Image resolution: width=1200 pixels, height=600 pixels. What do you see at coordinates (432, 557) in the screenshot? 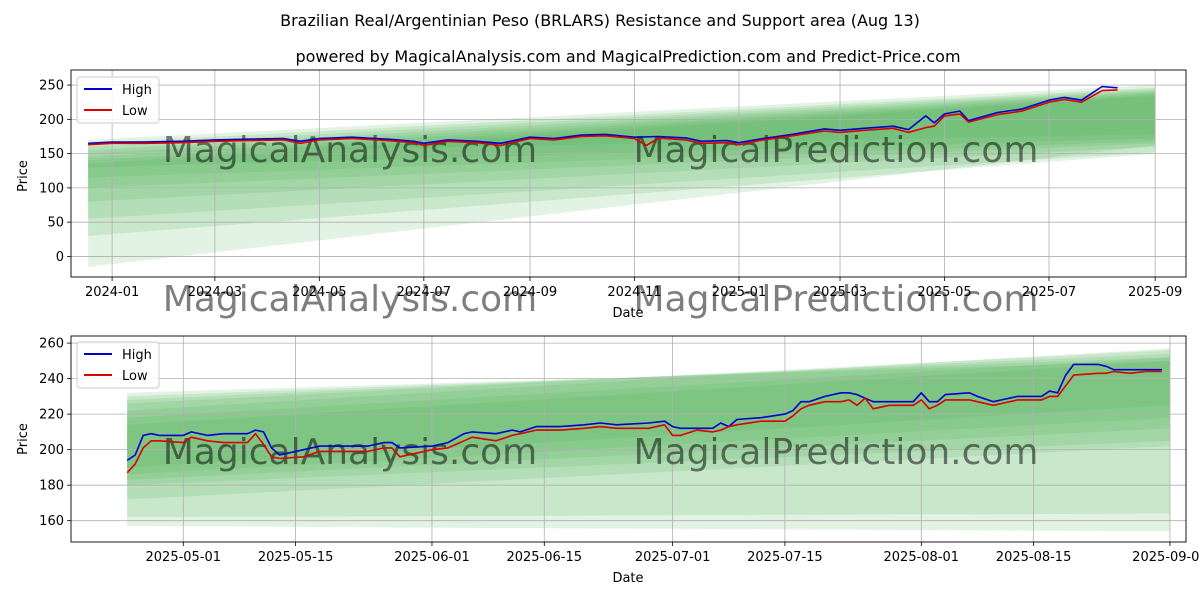
I see `bottom-x-tick-label-2: 2025-06-01` at bounding box center [432, 557].